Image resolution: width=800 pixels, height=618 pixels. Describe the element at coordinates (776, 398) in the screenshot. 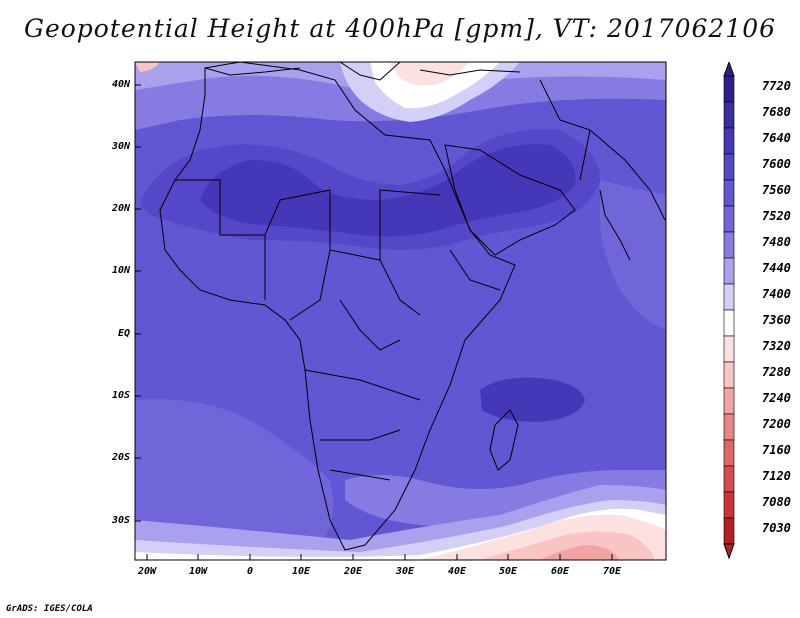

I see `legend-level-label: 7240` at that location.